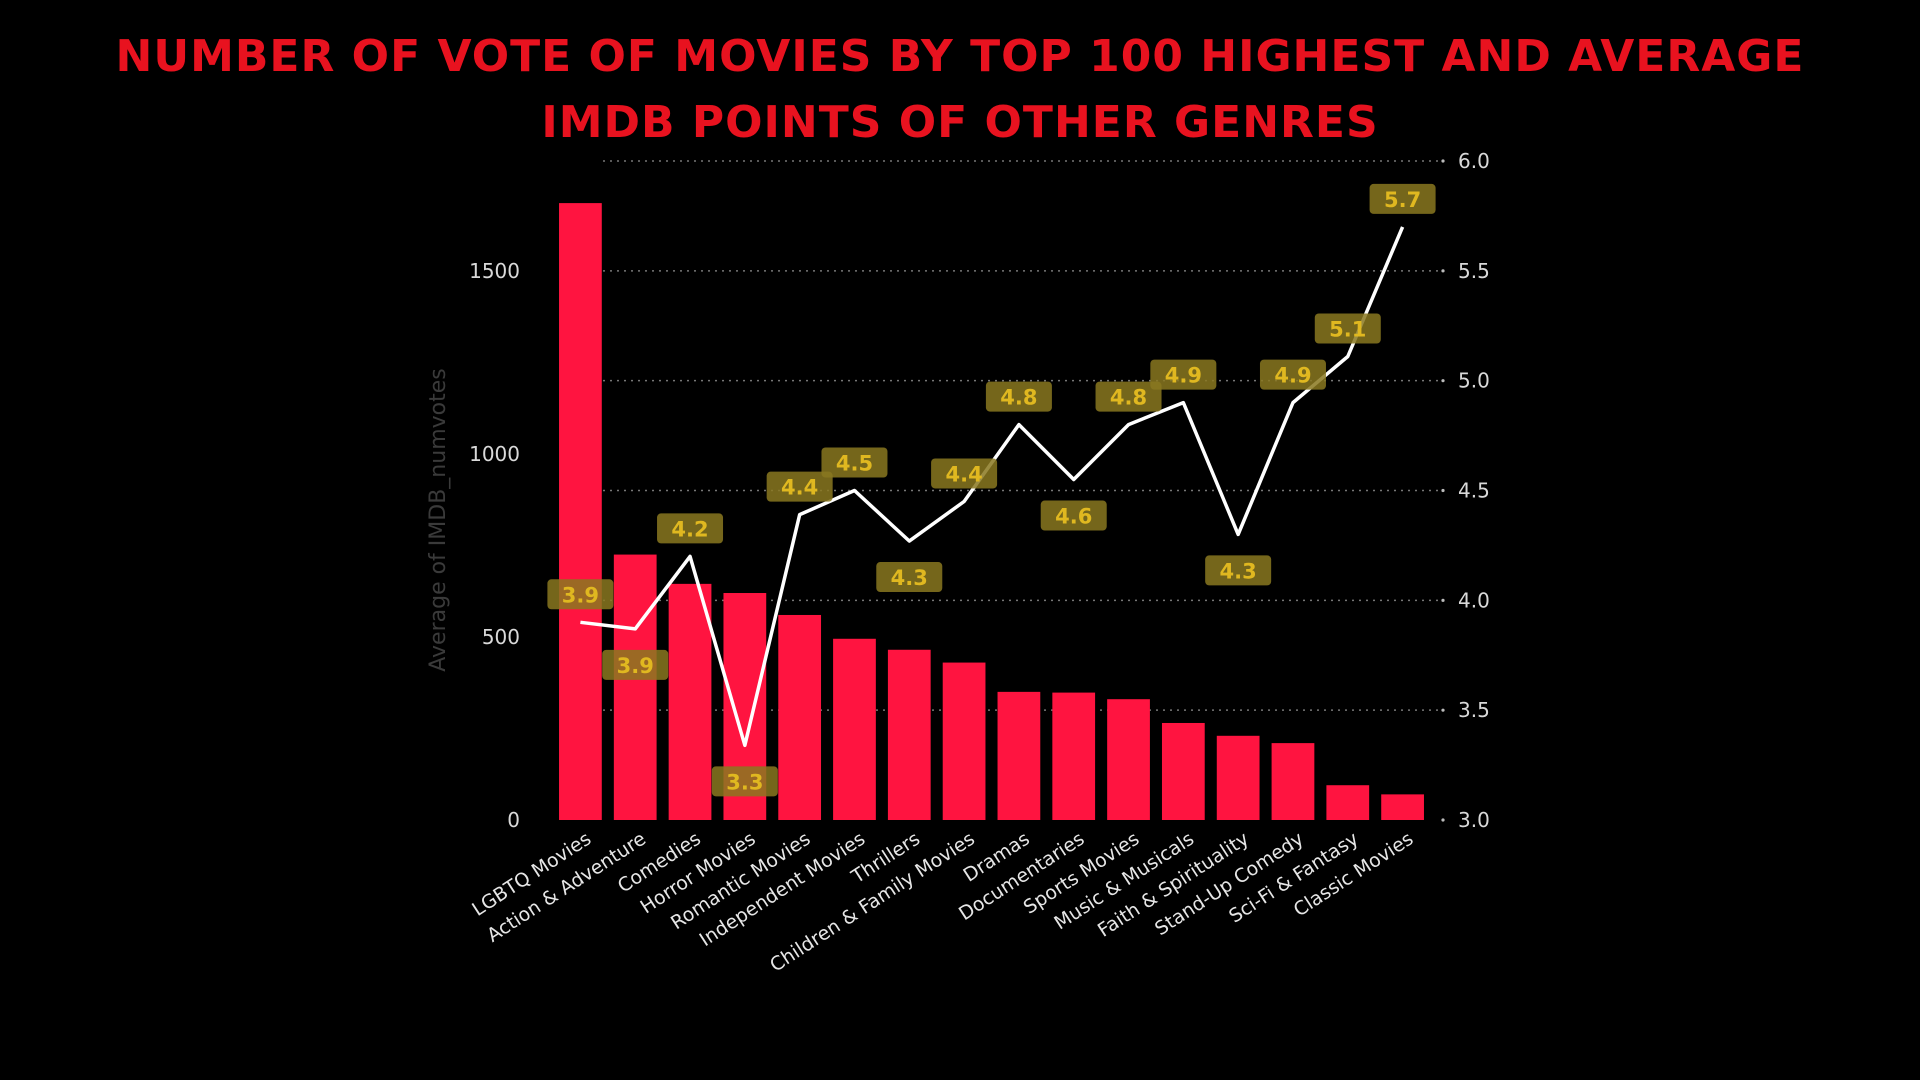  What do you see at coordinates (1474, 710) in the screenshot?
I see `y-right-tick-label: 3.5` at bounding box center [1474, 710].